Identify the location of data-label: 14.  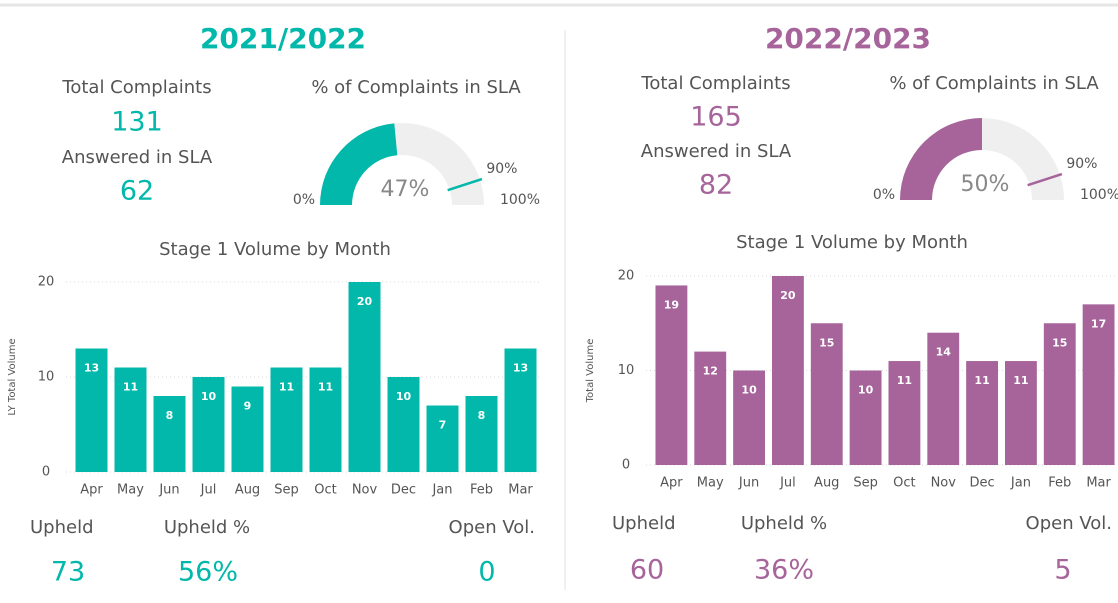
(944, 352).